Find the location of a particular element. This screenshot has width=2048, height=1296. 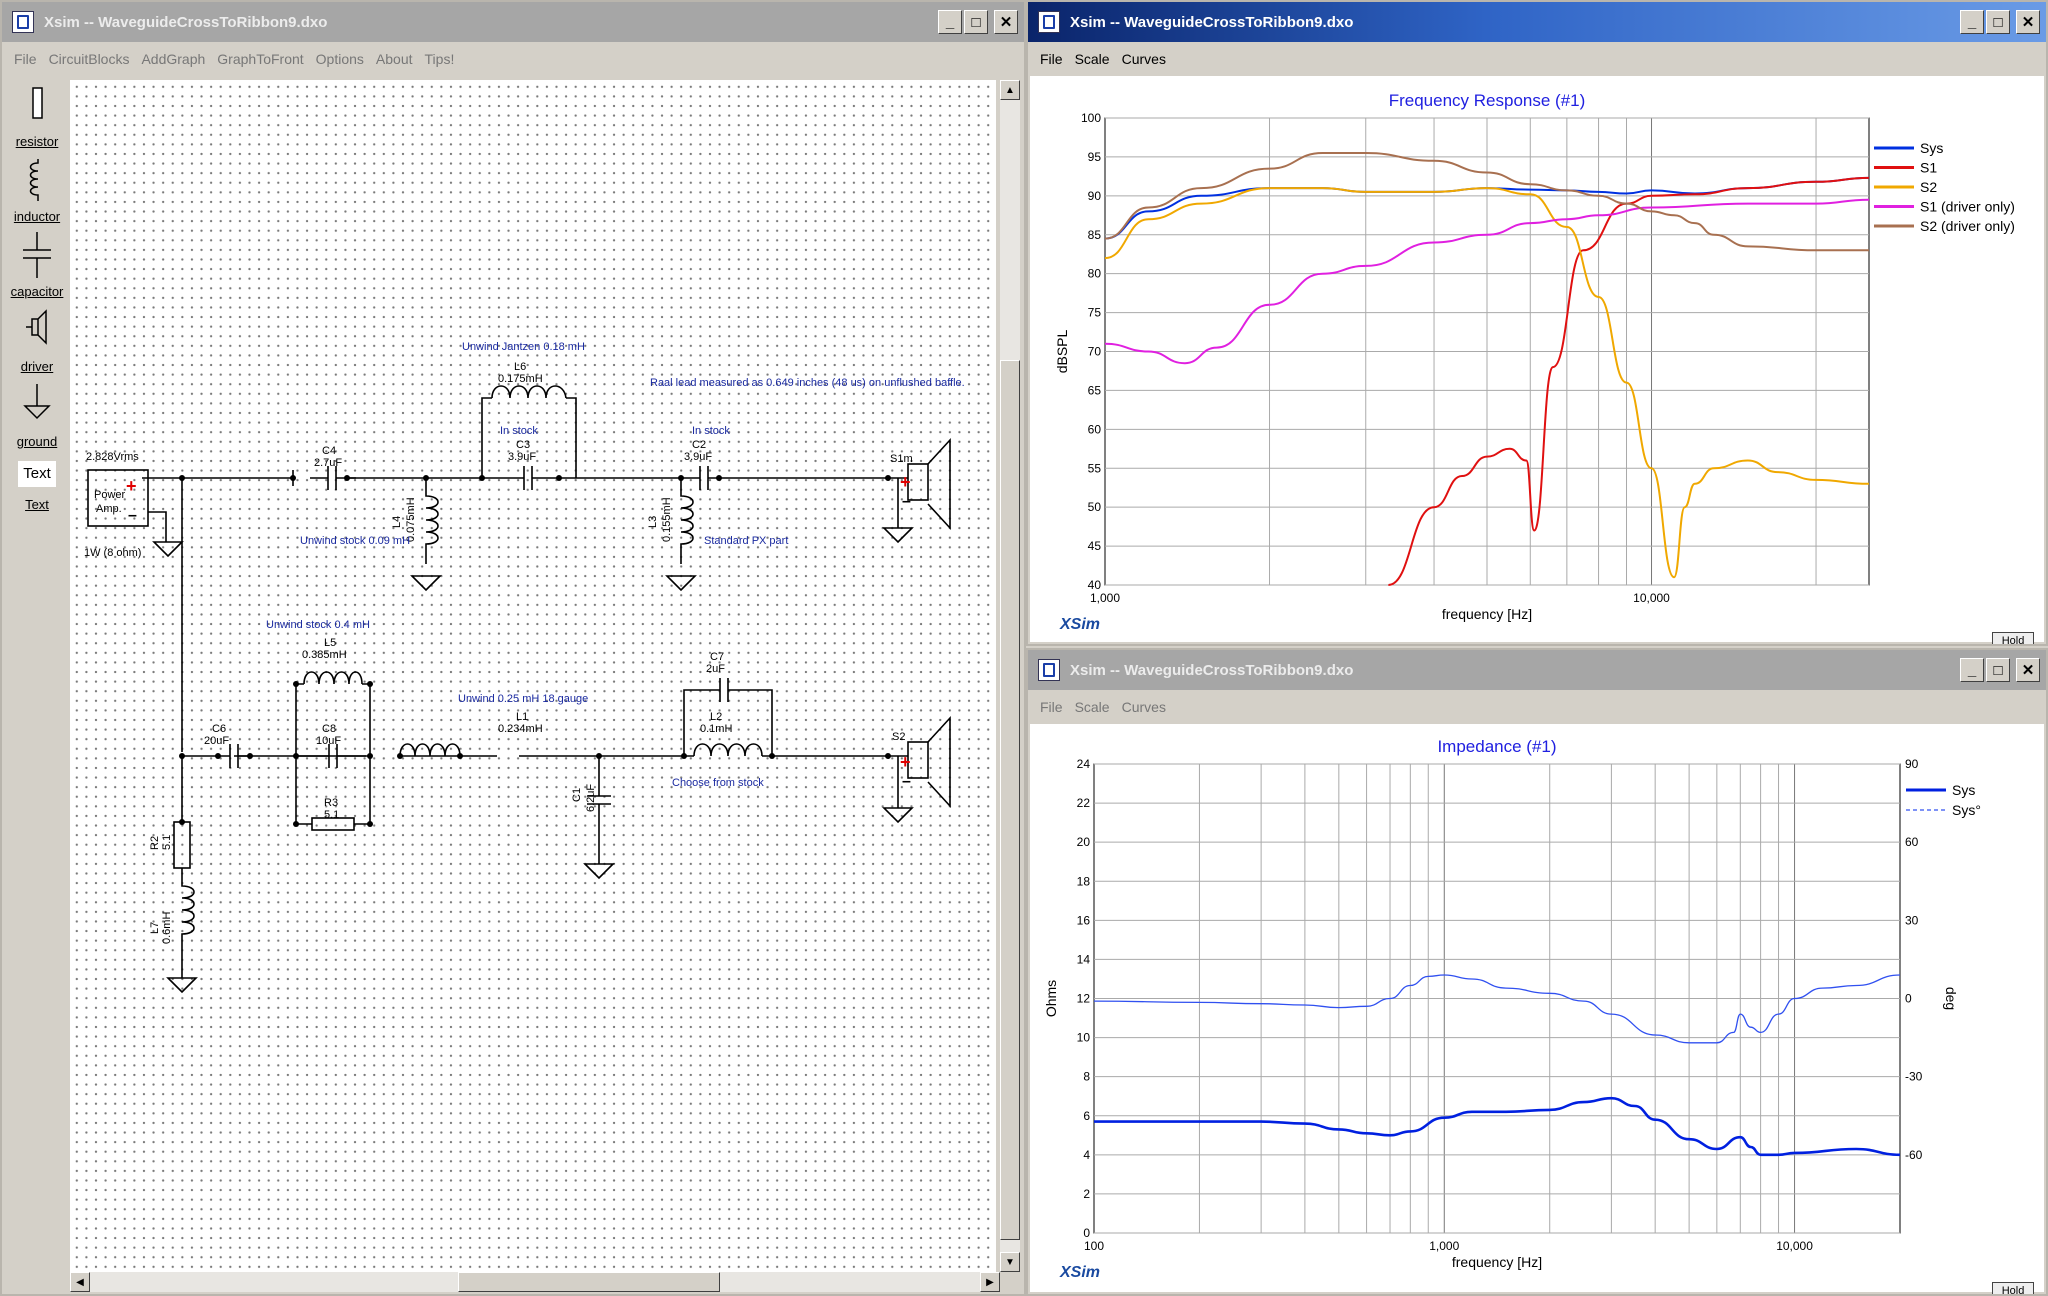

note-unwind-009: Unwind stock 0.09 mH is located at coordinates (355, 541).